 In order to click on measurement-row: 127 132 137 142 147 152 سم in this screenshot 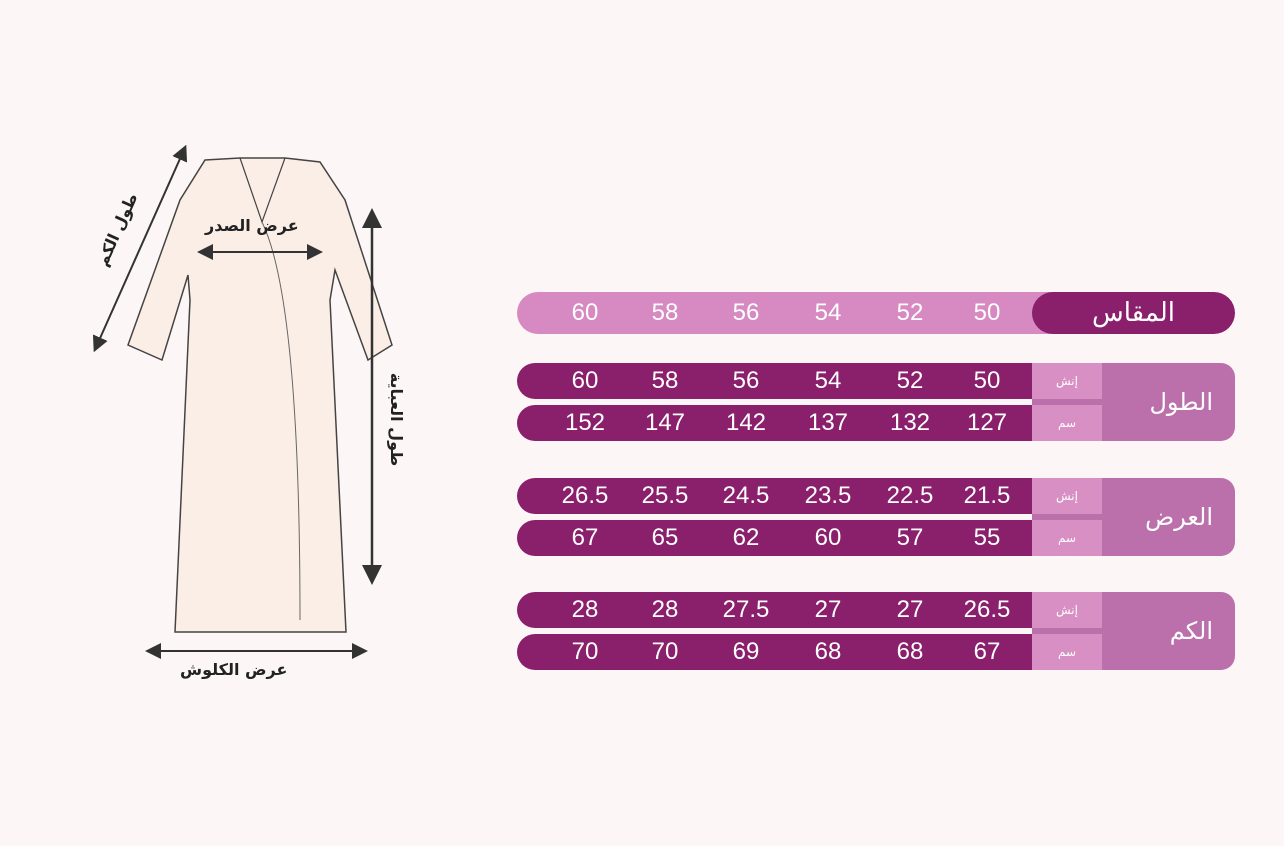, I will do `click(809, 423)`.